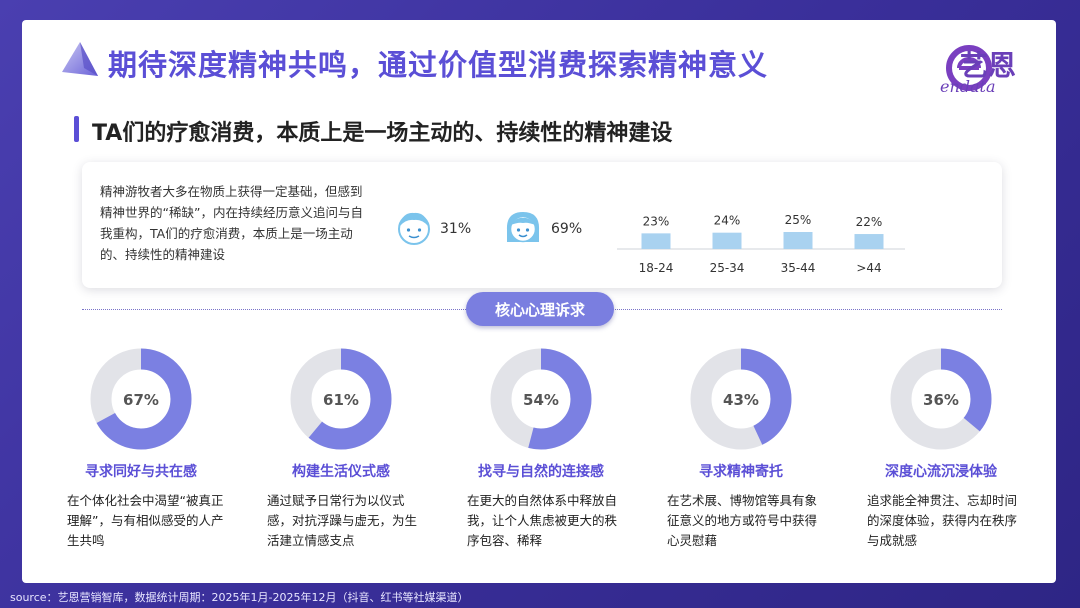 The width and height of the screenshot is (1080, 608). Describe the element at coordinates (438, 65) in the screenshot. I see `page-title: 期待深度精神共鸣，通过价值型消费探索精神意义` at that location.